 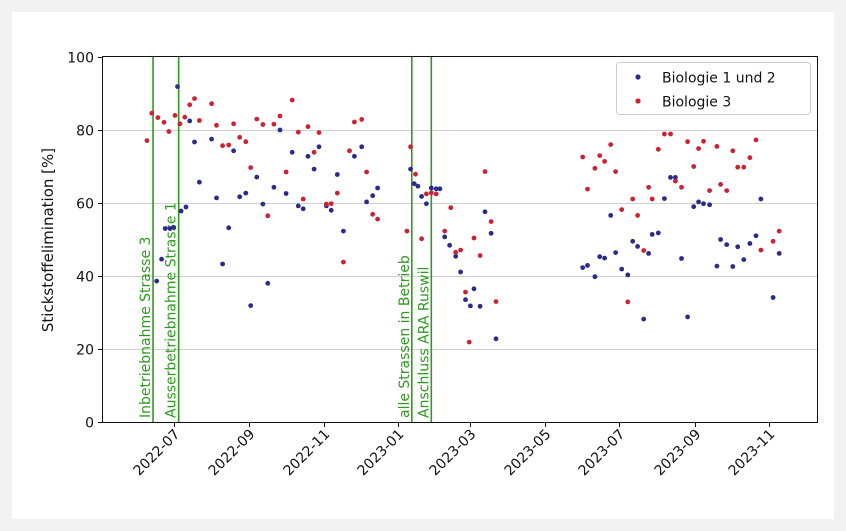 I want to click on x-tick-label: 2023-05, so click(x=528, y=453).